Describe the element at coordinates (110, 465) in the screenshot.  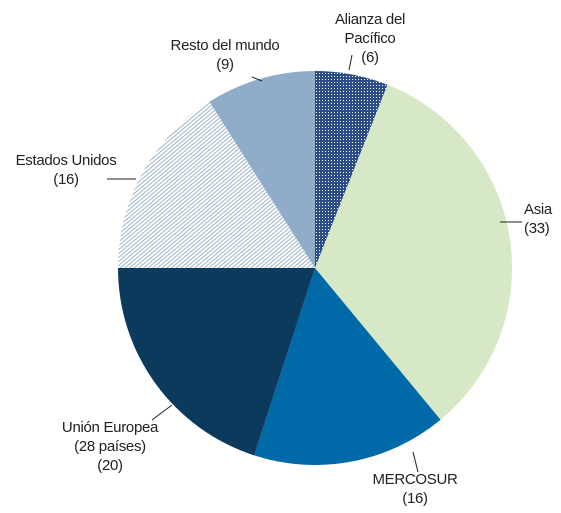
I see `value-label: (20)` at that location.